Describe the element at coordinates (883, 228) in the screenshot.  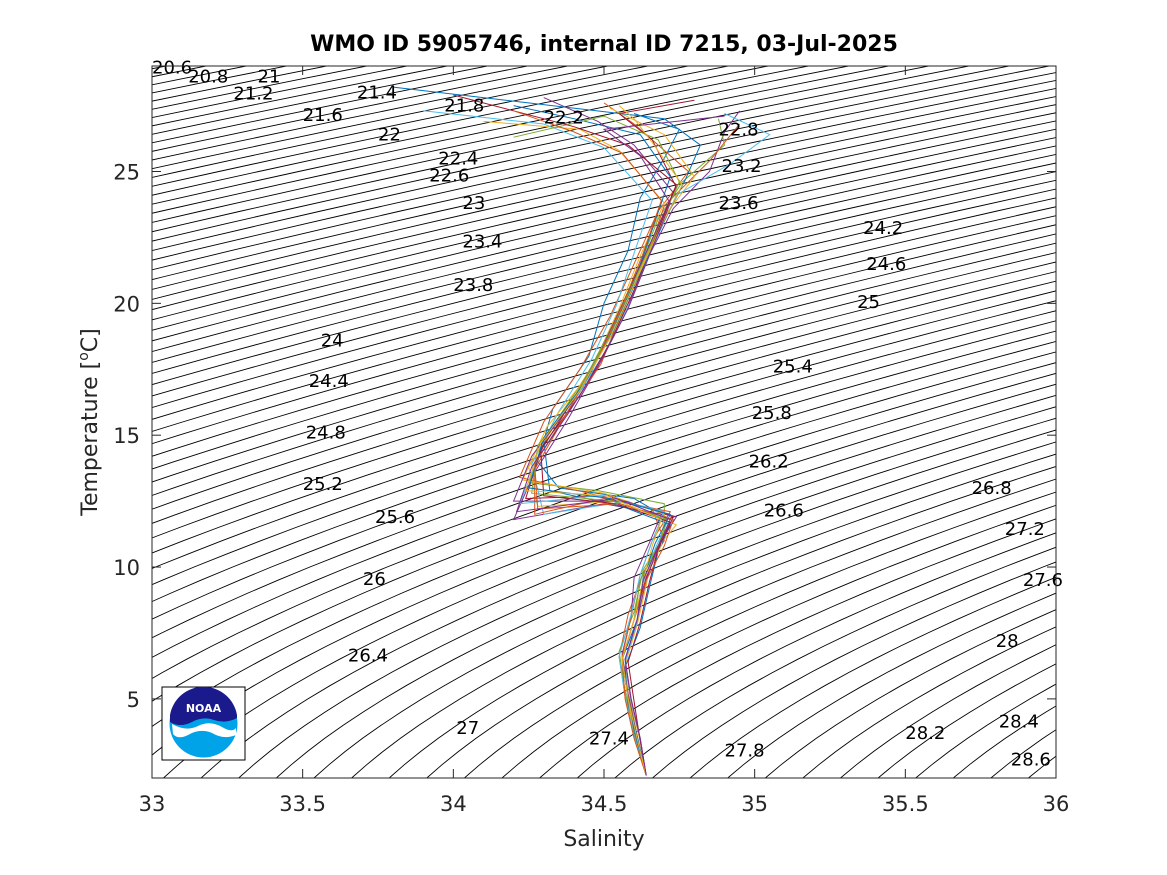
I see `isopycnal-label: 24.2` at that location.